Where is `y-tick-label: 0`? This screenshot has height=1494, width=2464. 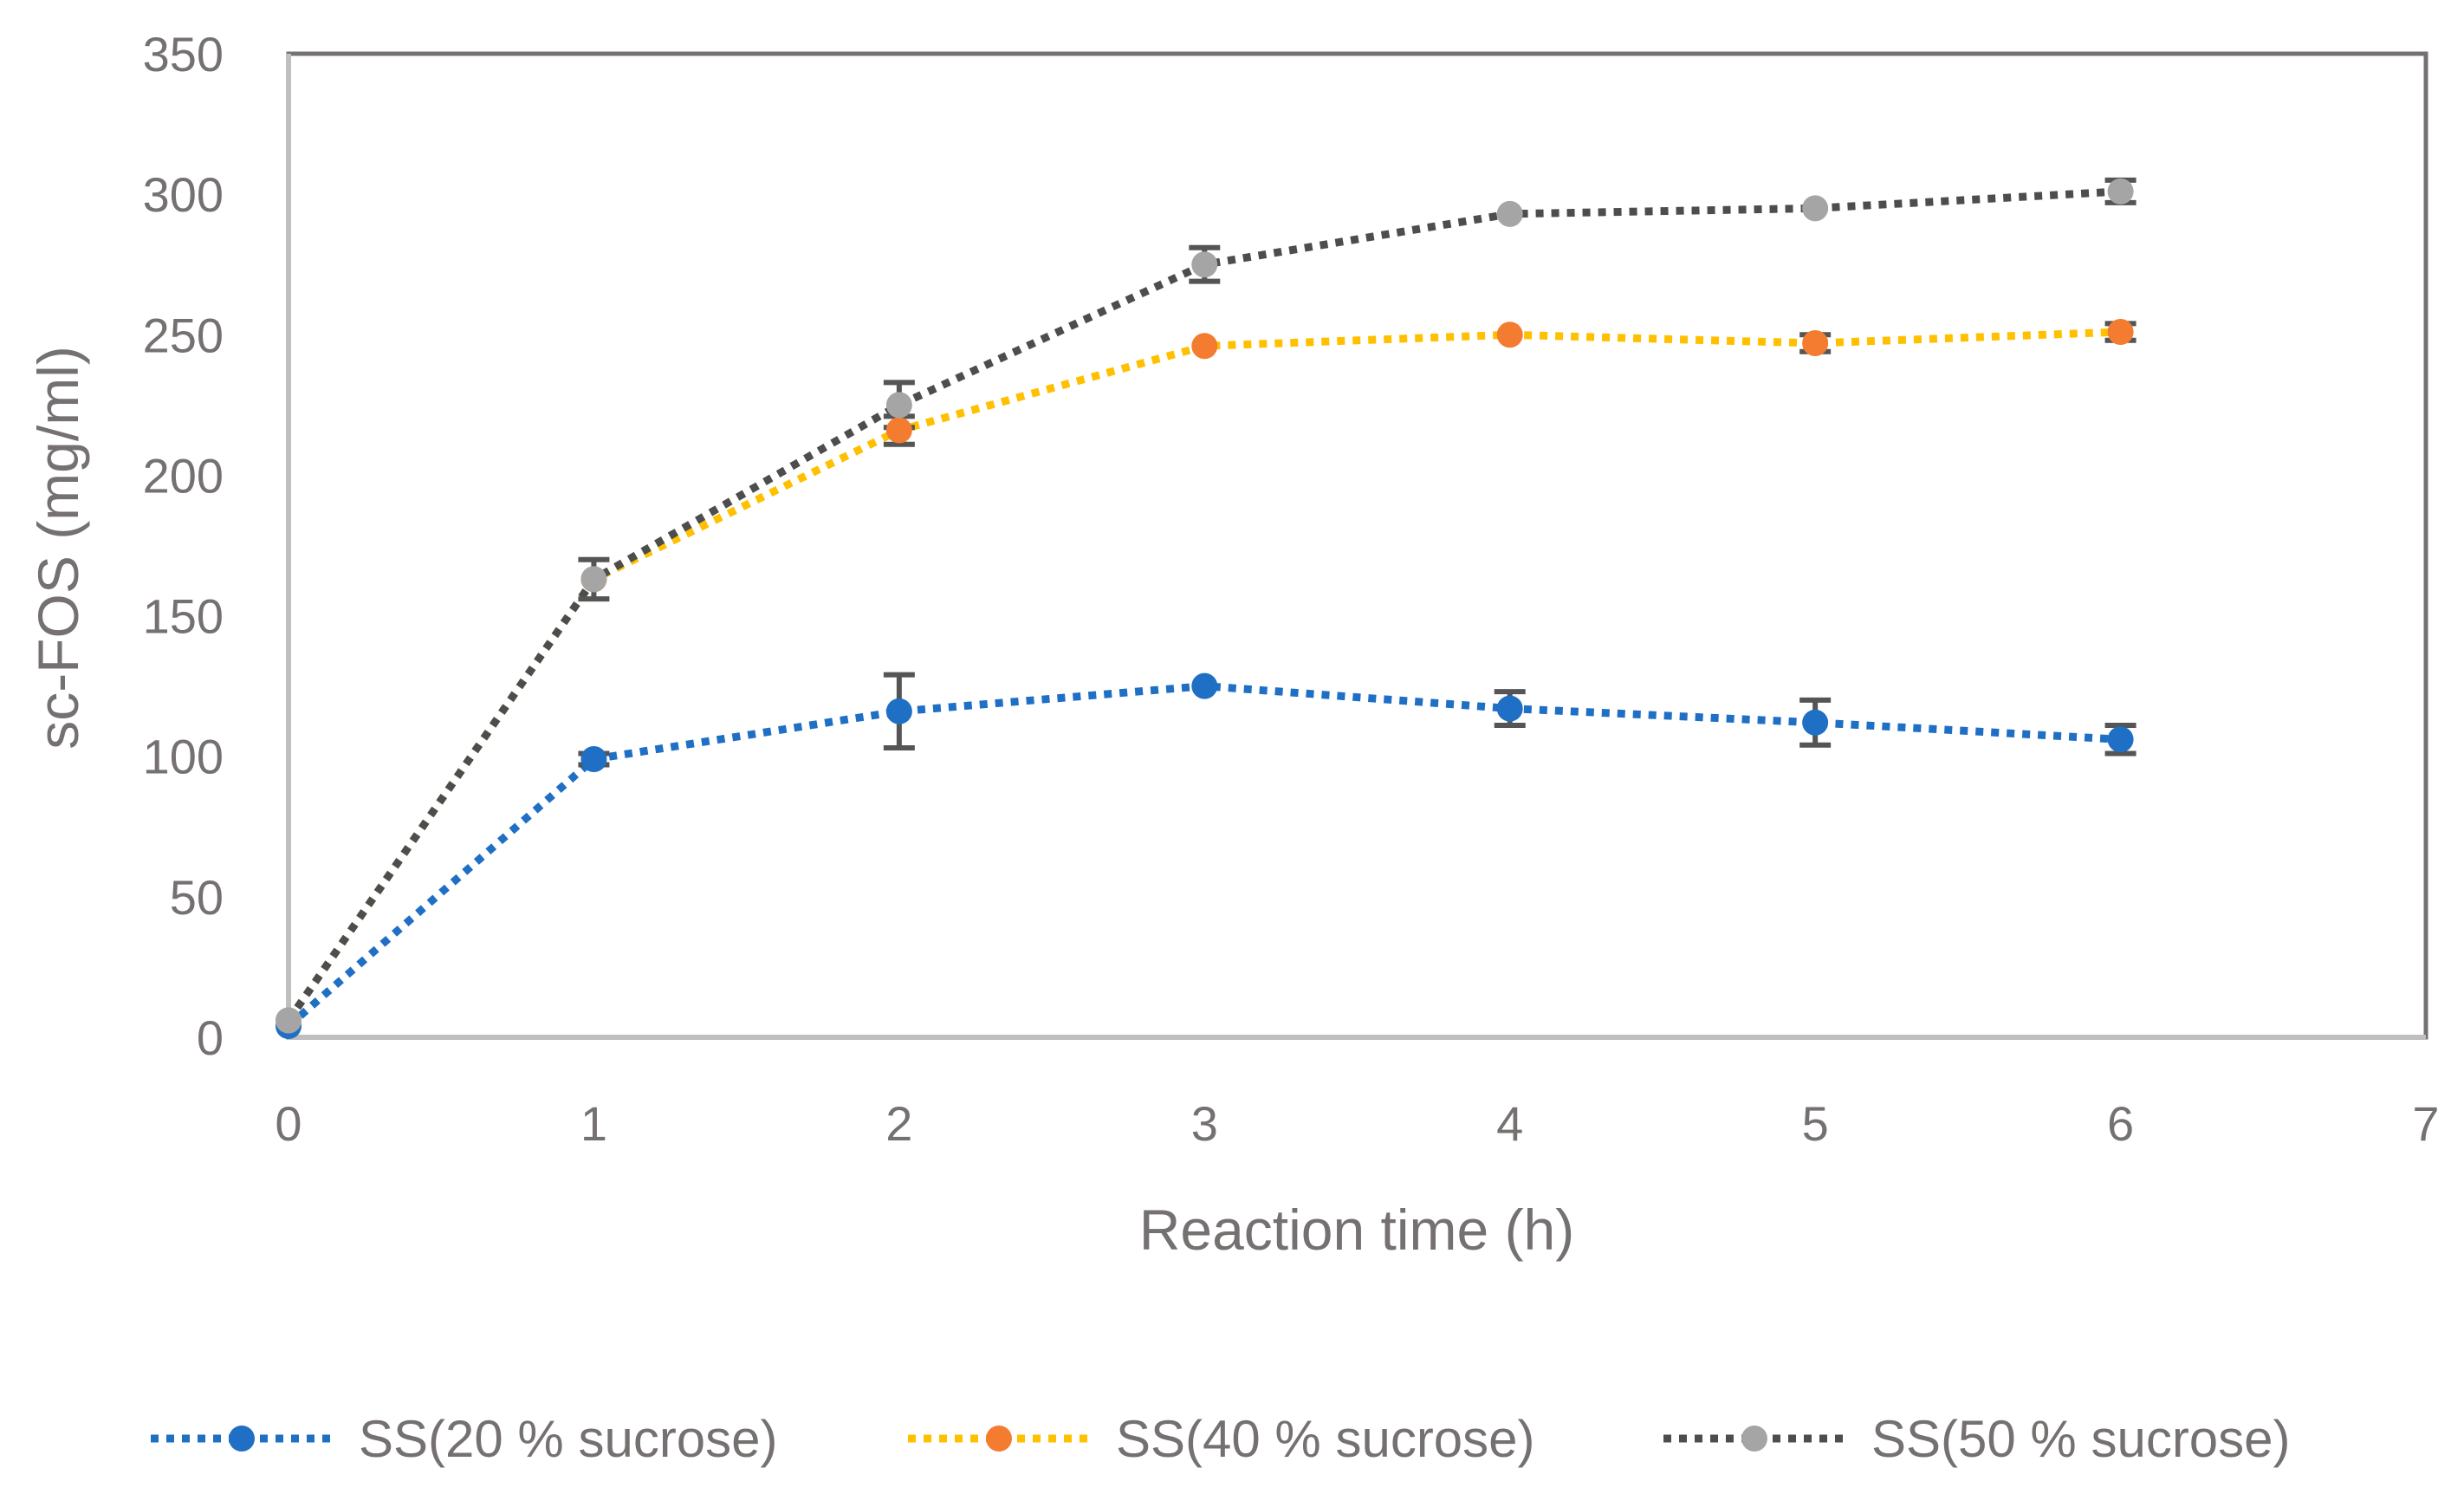 y-tick-label: 0 is located at coordinates (210, 1037).